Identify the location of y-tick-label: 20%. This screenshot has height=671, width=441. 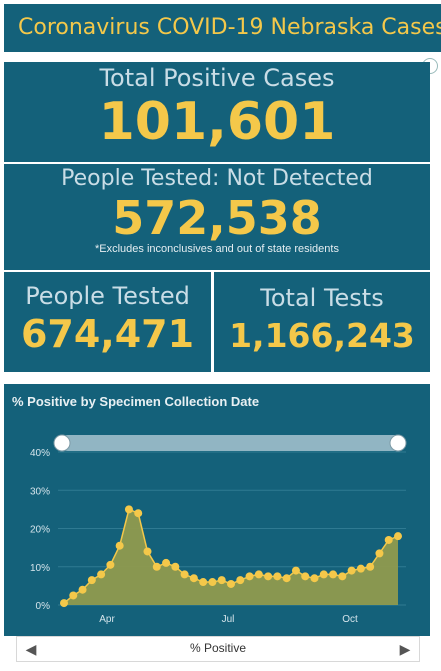
(40, 530).